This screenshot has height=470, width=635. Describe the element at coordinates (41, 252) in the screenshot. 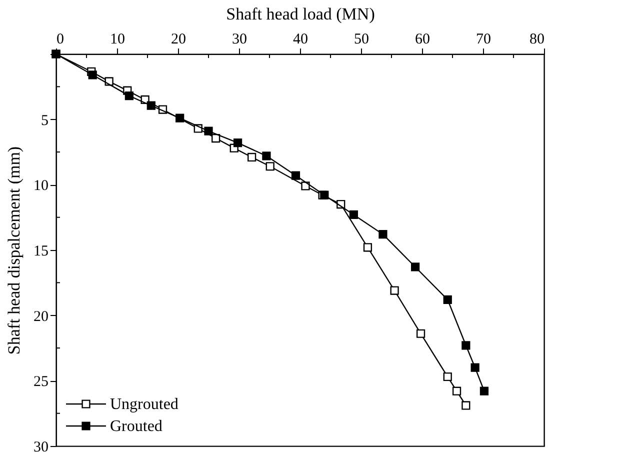

I see `y-tick-label: 15` at that location.